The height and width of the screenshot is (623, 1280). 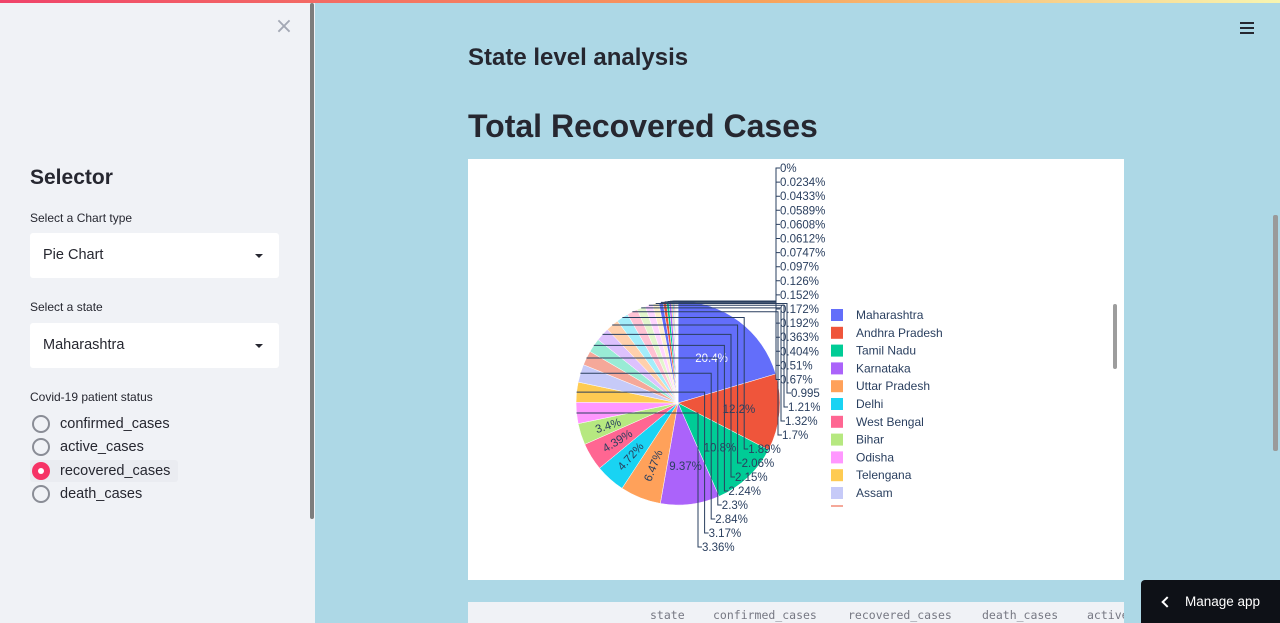 What do you see at coordinates (795, 436) in the screenshot?
I see `slice-label: 1.7%` at bounding box center [795, 436].